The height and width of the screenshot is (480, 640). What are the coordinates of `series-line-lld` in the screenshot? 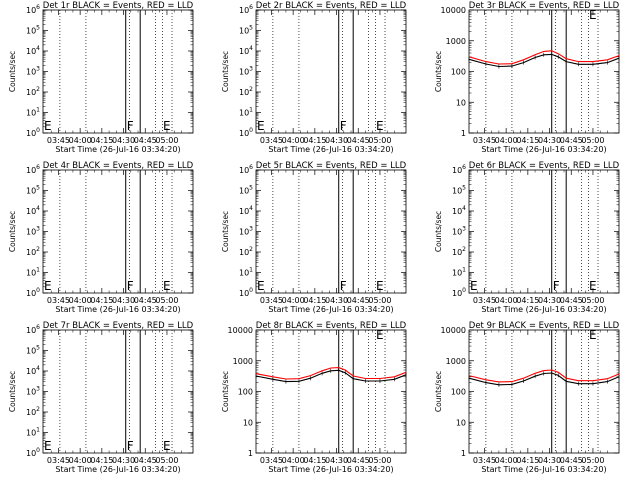 It's located at (544, 57).